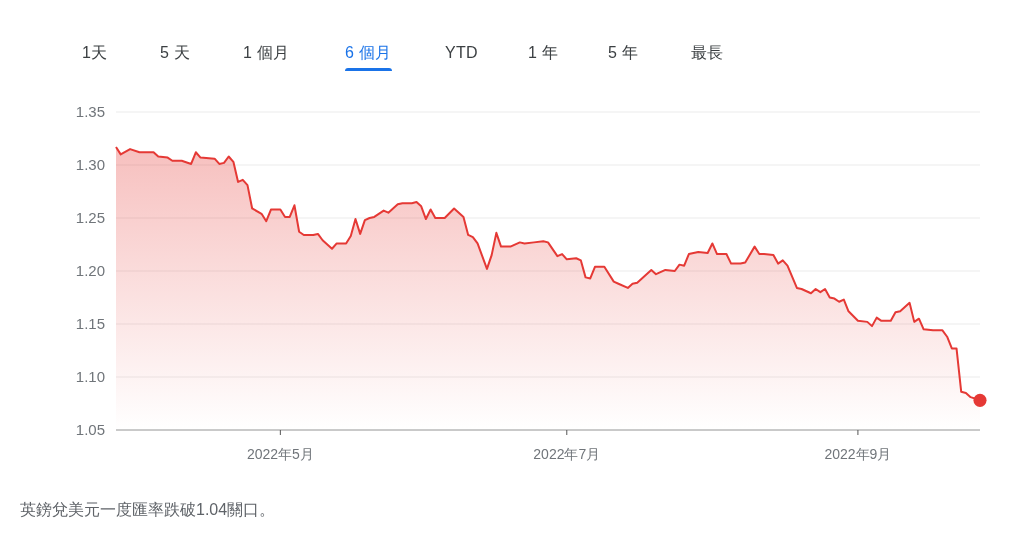 This screenshot has width=1024, height=535. Describe the element at coordinates (90, 165) in the screenshot. I see `y-tick-label: 1.30` at that location.